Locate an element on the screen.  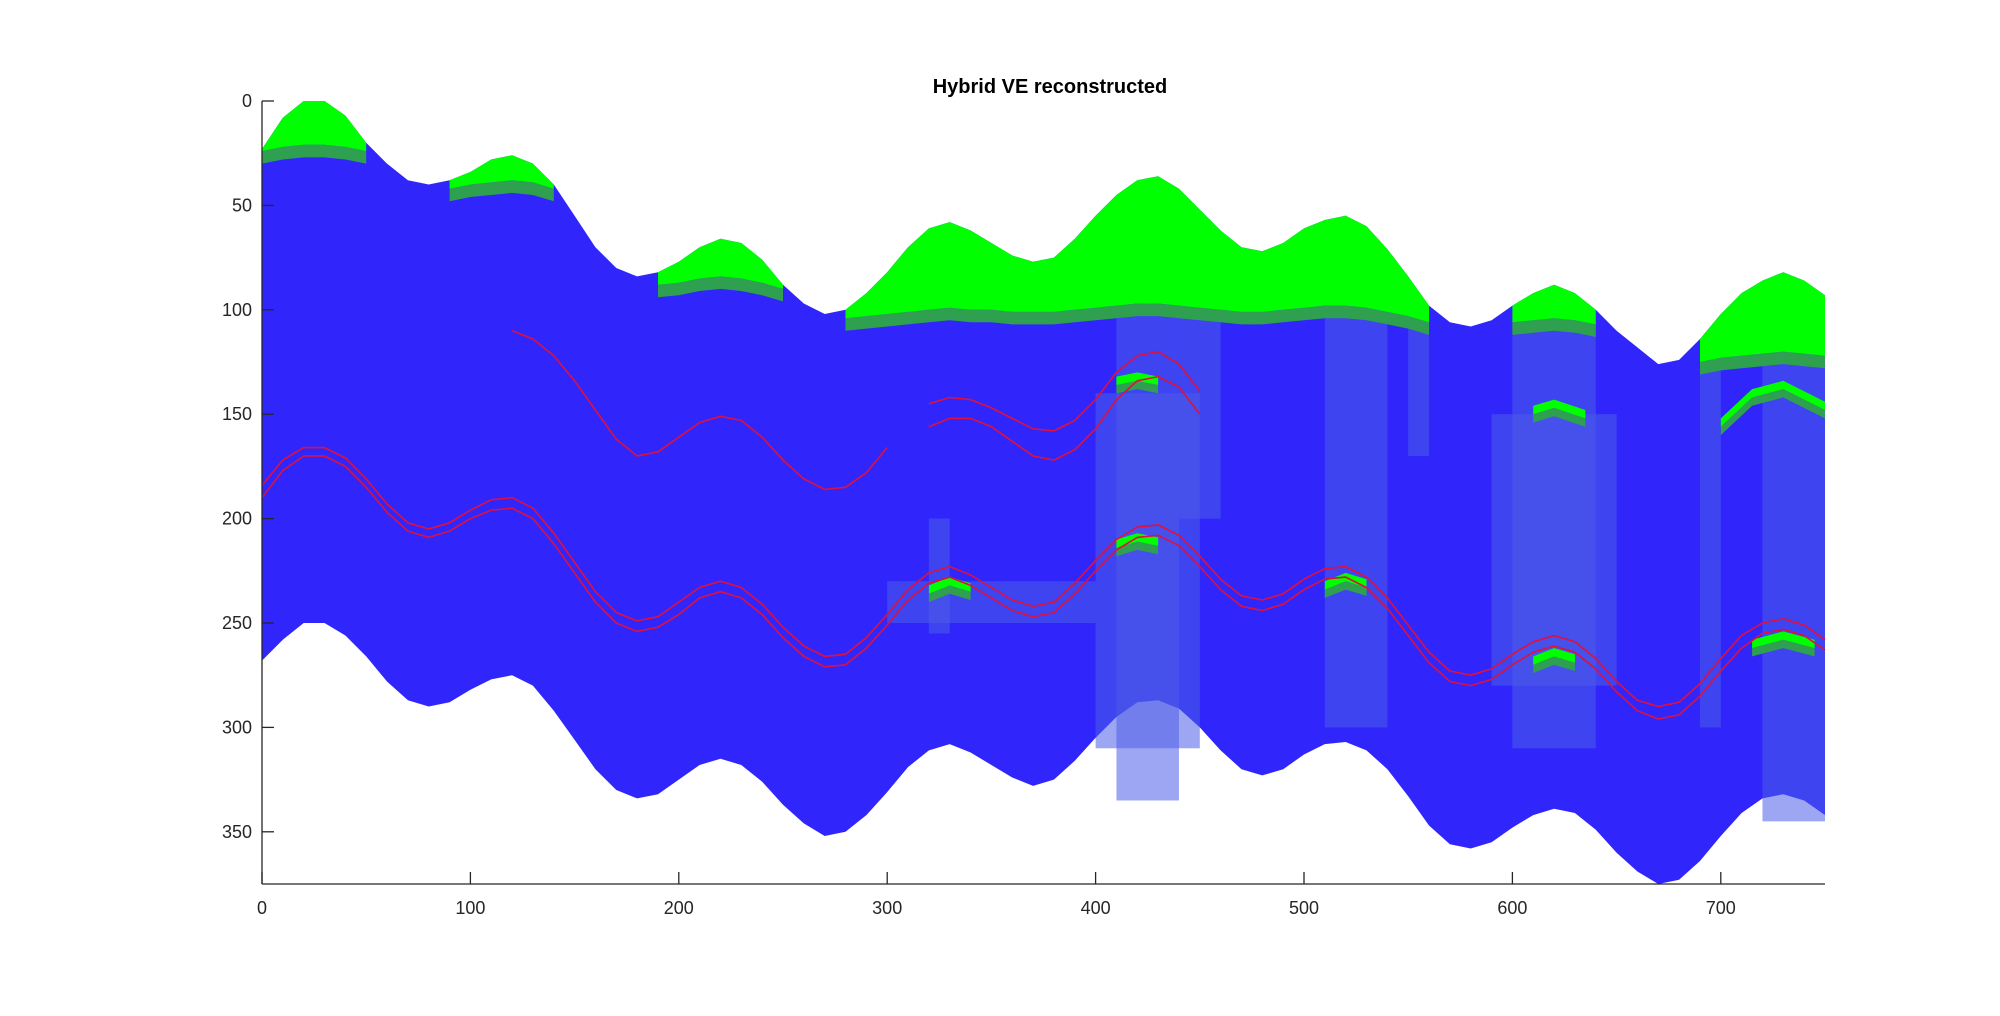
x-tick-label: 500 is located at coordinates (1304, 908).